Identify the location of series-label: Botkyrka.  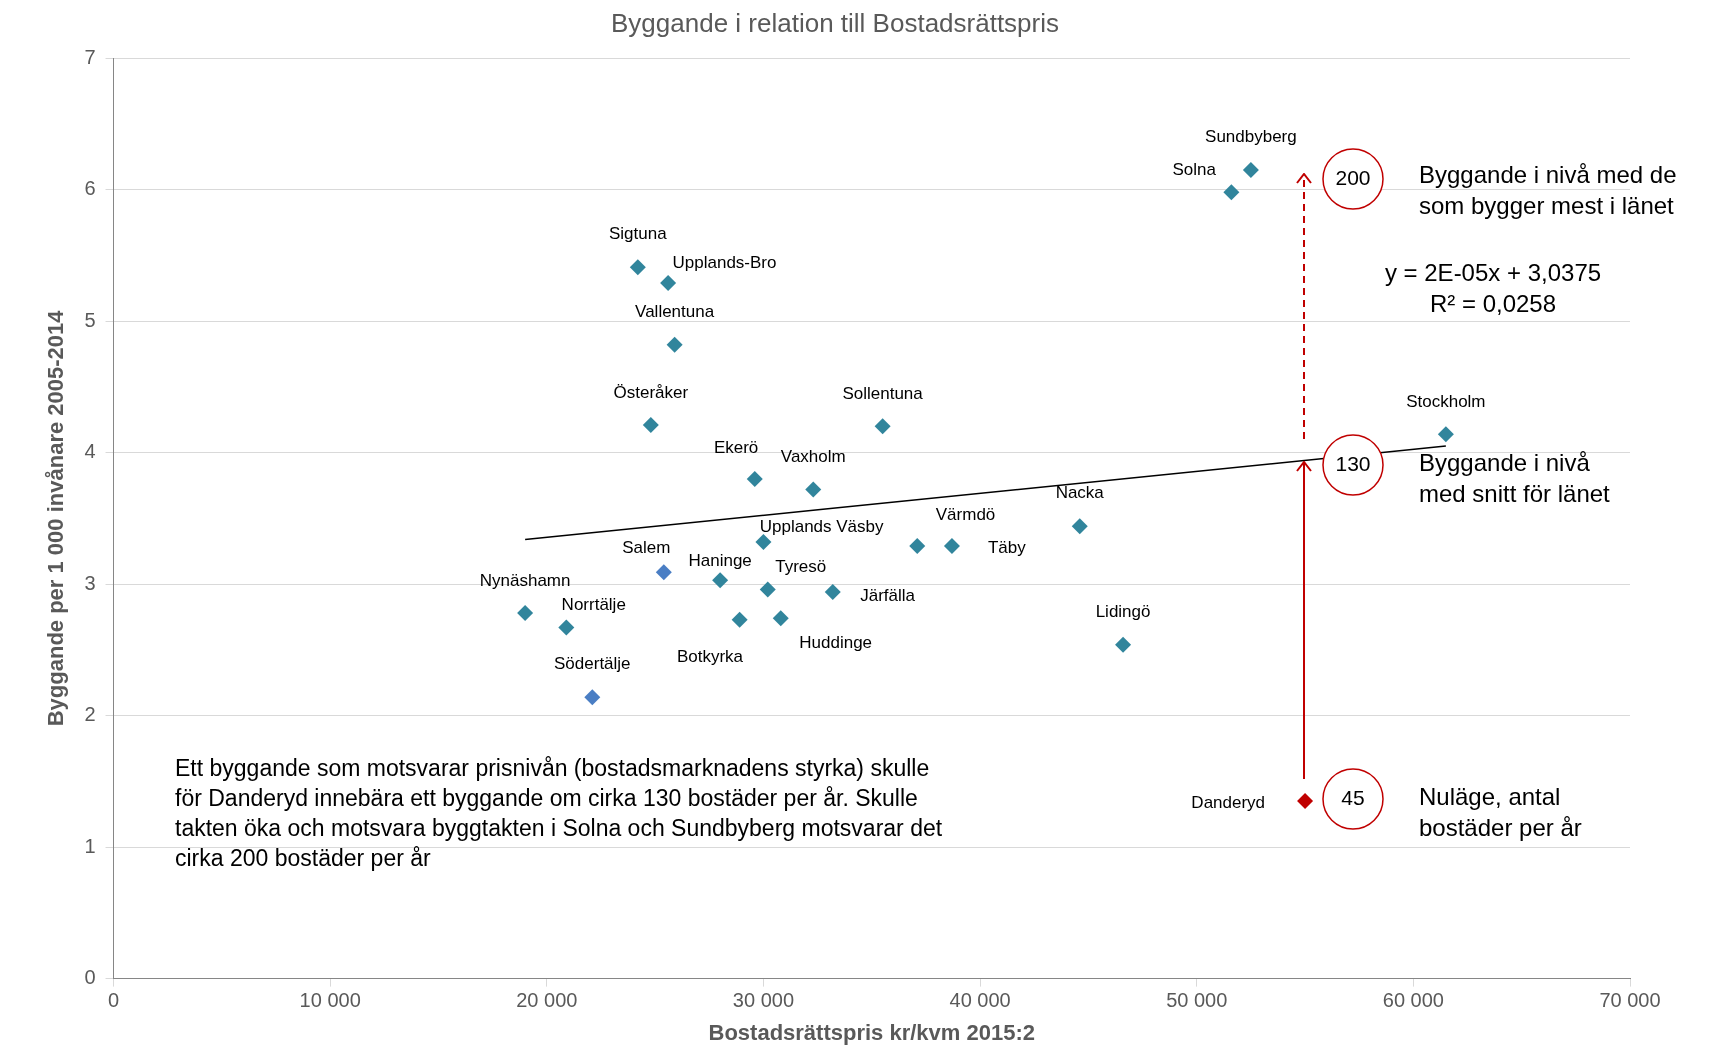
(710, 656).